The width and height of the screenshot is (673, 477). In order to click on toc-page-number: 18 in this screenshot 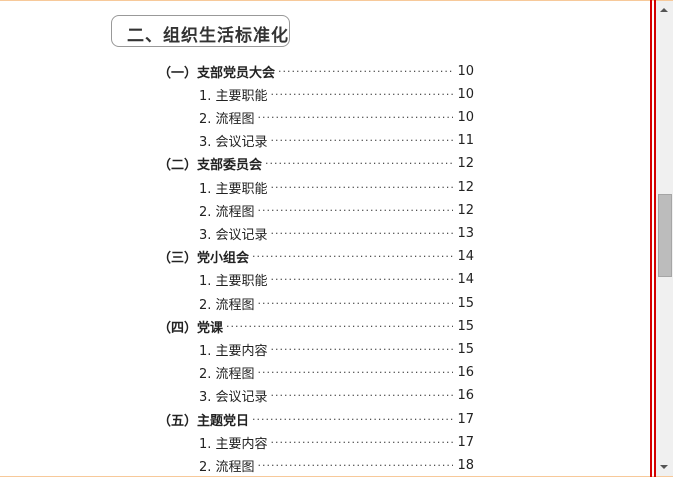, I will do `click(465, 465)`.